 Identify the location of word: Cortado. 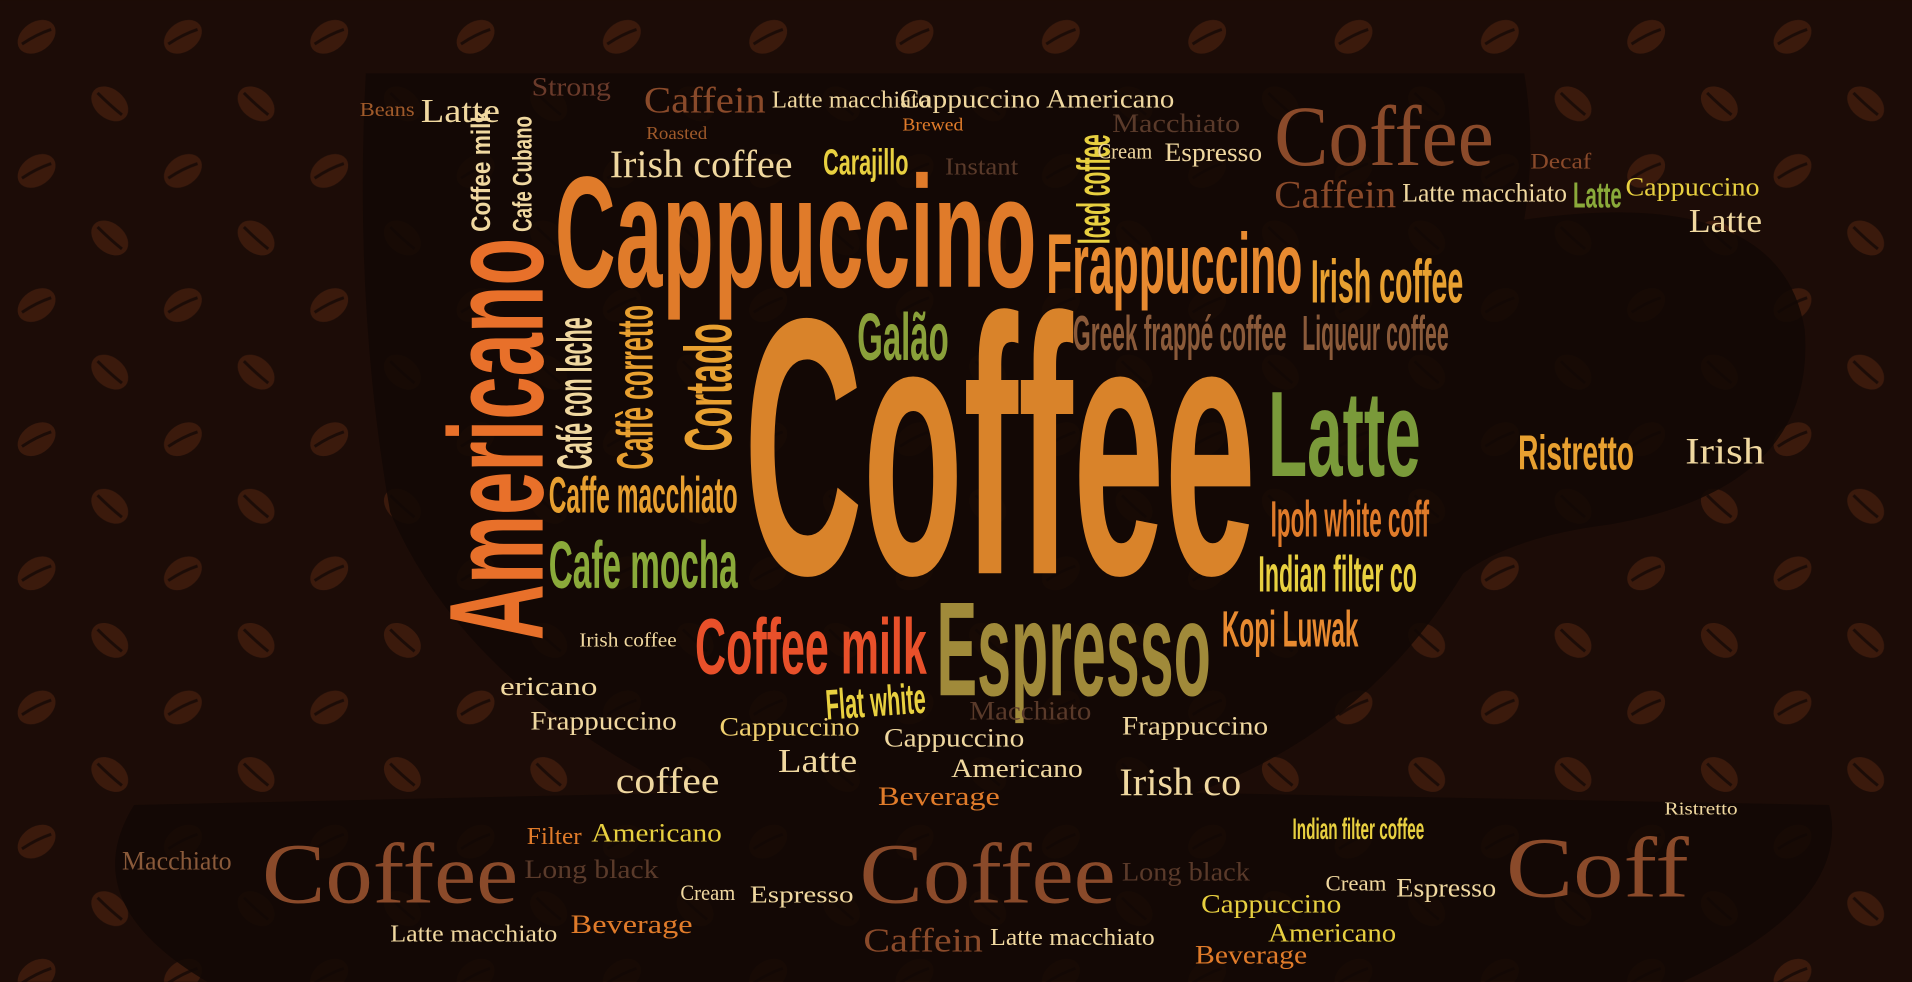
(709, 387).